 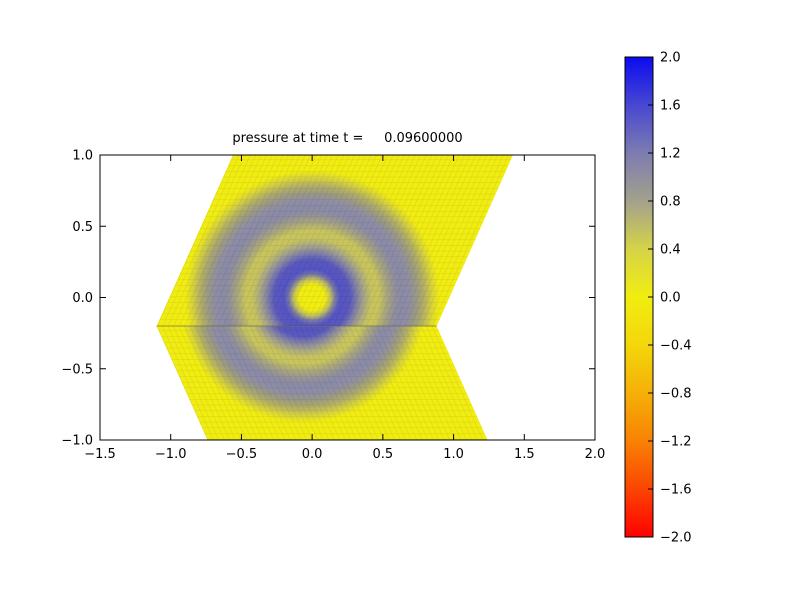 I want to click on colorbar-tick-label: −0.4, so click(x=676, y=346).